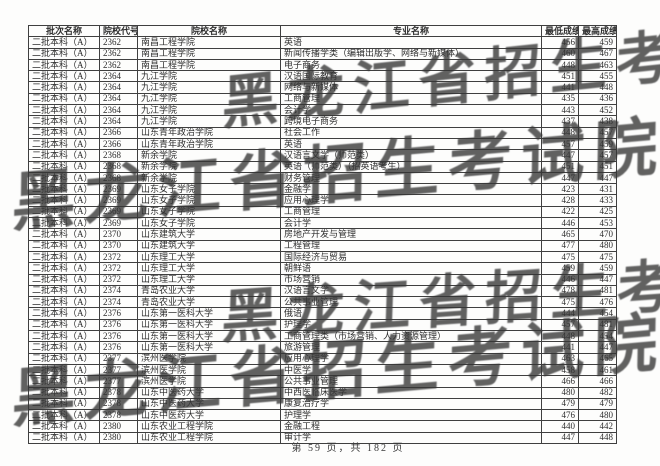 The width and height of the screenshot is (660, 466). Describe the element at coordinates (411, 437) in the screenshot. I see `cell-major-name: 审计学` at that location.